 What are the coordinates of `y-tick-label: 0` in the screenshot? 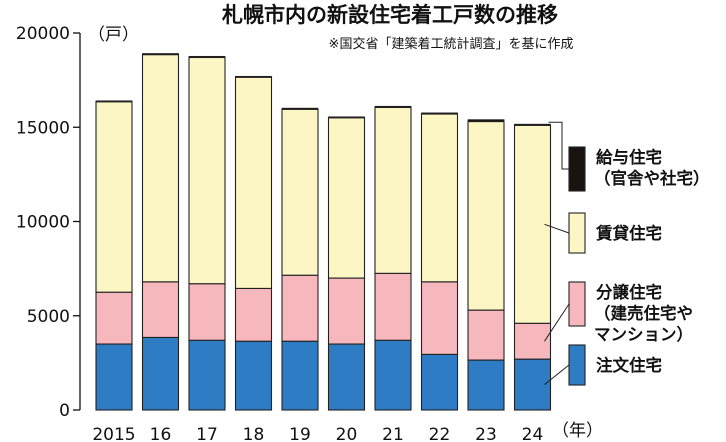 It's located at (64, 411).